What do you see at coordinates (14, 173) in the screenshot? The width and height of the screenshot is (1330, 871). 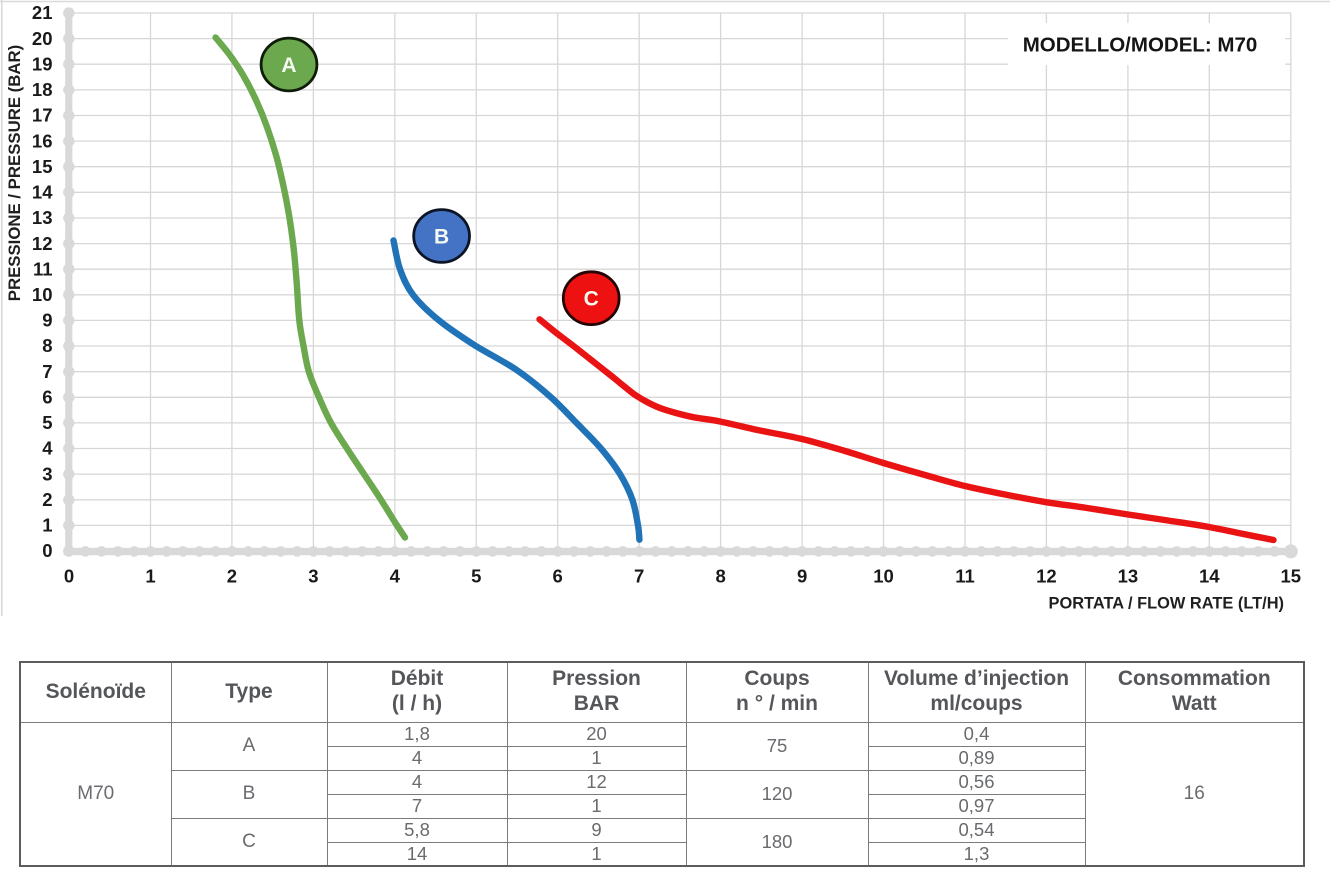 I see `svg-text: PRESSIONE / PRESSURE (BAR)` at bounding box center [14, 173].